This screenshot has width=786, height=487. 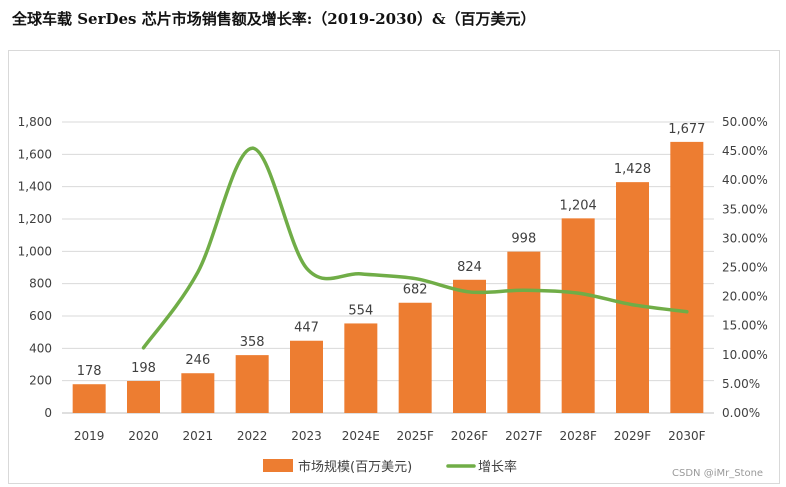 I want to click on y-left-tick-label: 1,200, so click(x=35, y=219).